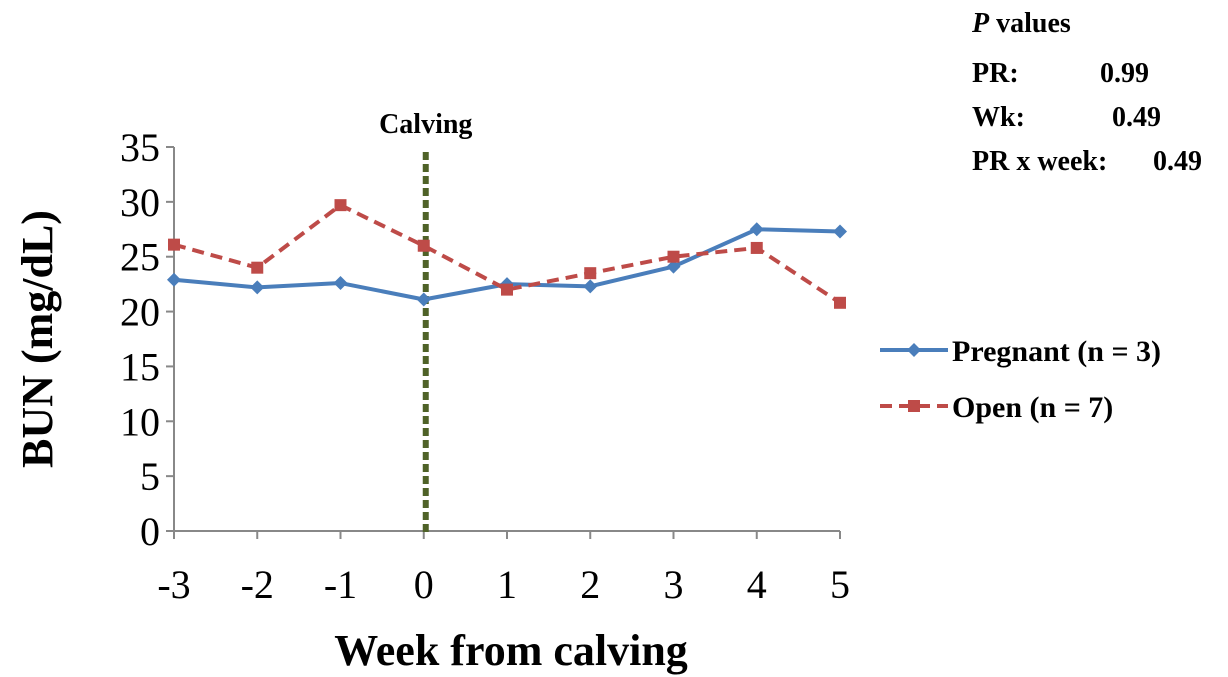 Image resolution: width=1228 pixels, height=677 pixels. I want to click on legend-label: Open (n = 7), so click(1032, 407).